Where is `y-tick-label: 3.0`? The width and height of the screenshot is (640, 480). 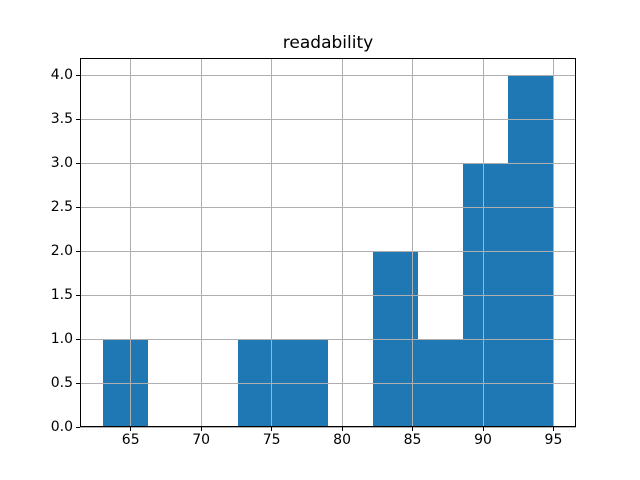
y-tick-label: 3.0 is located at coordinates (61, 162).